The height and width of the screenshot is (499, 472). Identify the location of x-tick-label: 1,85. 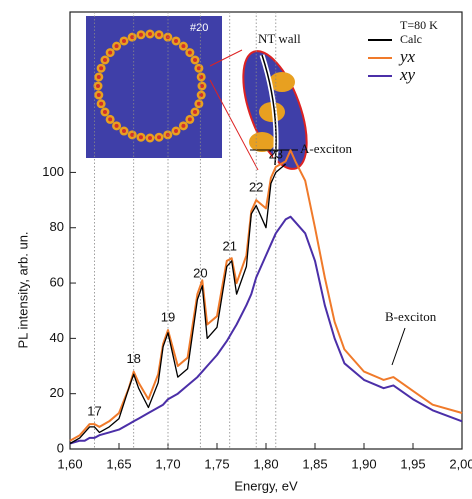
(314, 463).